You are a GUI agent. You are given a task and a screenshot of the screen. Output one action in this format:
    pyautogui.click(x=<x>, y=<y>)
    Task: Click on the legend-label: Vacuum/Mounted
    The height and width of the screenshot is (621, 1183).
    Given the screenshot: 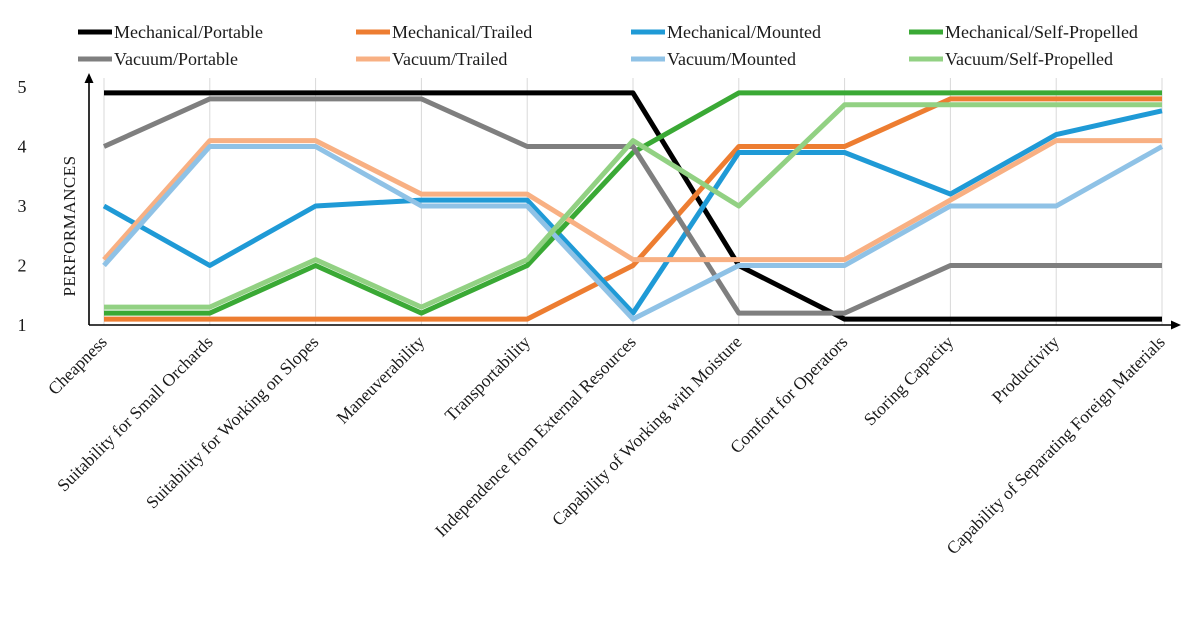 What is the action you would take?
    pyautogui.click(x=731, y=59)
    